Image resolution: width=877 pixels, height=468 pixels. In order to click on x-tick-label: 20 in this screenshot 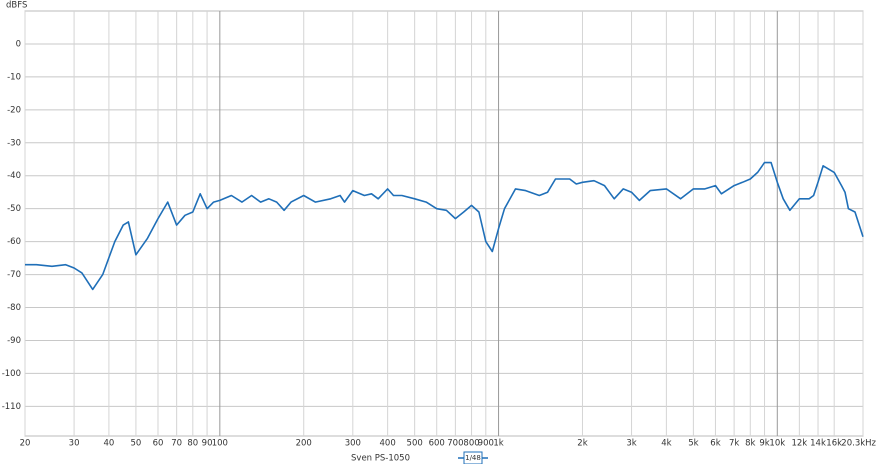, I will do `click(25, 444)`.